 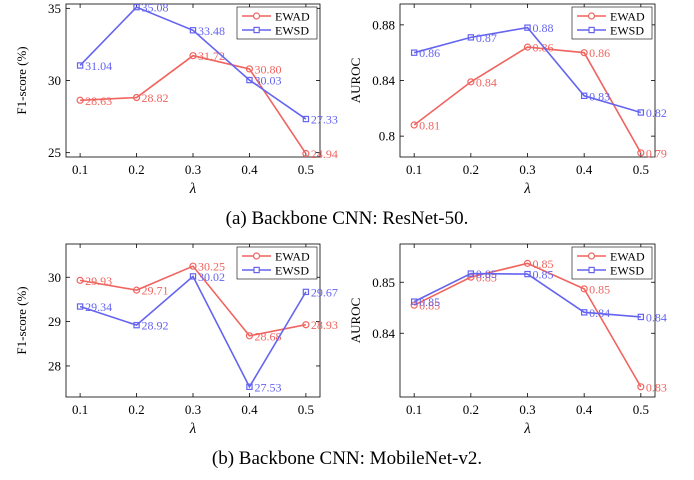 What do you see at coordinates (98, 66) in the screenshot?
I see `data-label-ewsd: 31.04` at bounding box center [98, 66].